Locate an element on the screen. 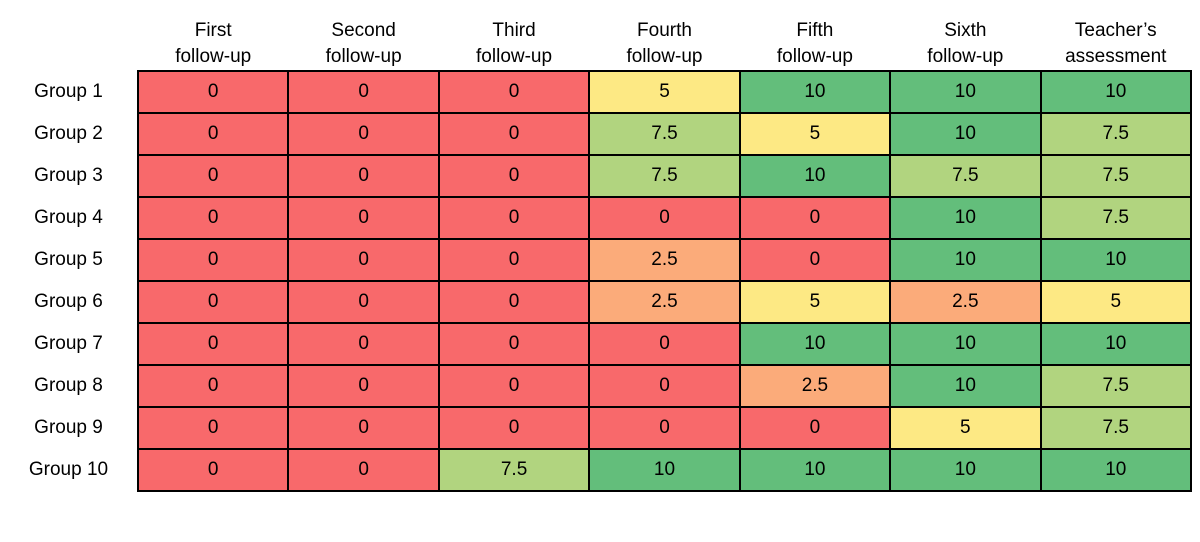  table-row: Group 5 0 0 0 2.5 0 10 10 is located at coordinates (596, 260).